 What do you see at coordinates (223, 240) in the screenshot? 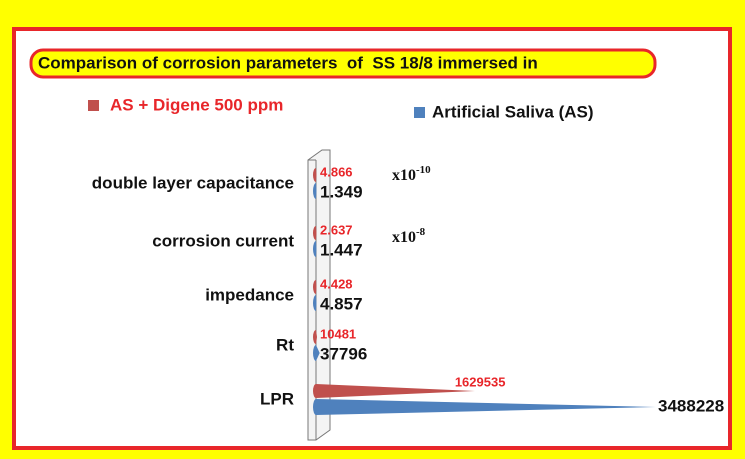
I see `category-label: corrosion current` at bounding box center [223, 240].